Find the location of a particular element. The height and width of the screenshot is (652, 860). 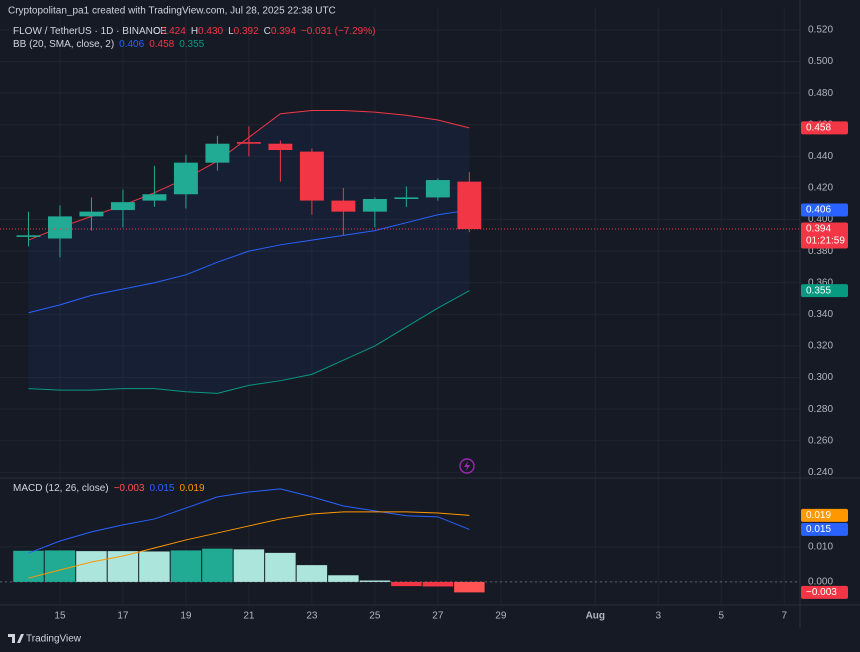

macd-legend-value: 0.015 is located at coordinates (161, 488).